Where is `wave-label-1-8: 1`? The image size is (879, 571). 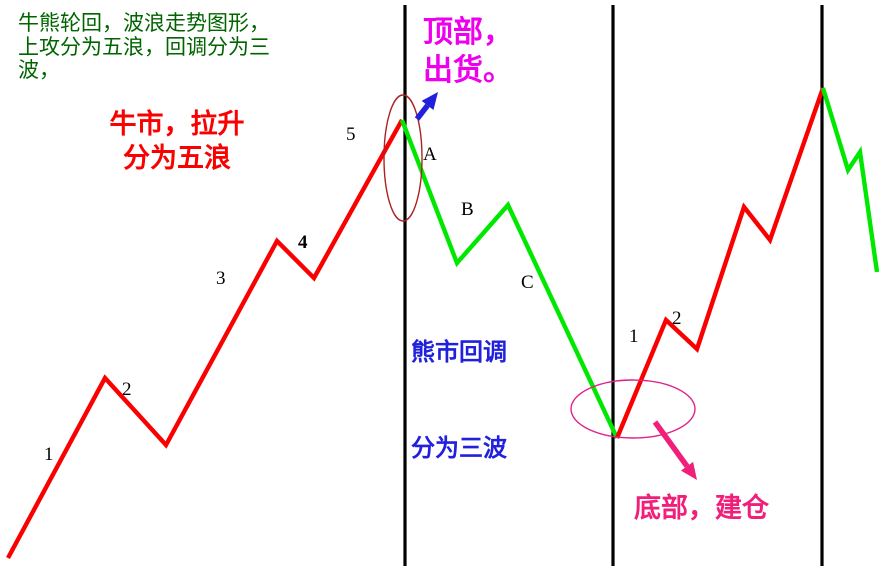
wave-label-1-8: 1 is located at coordinates (634, 336).